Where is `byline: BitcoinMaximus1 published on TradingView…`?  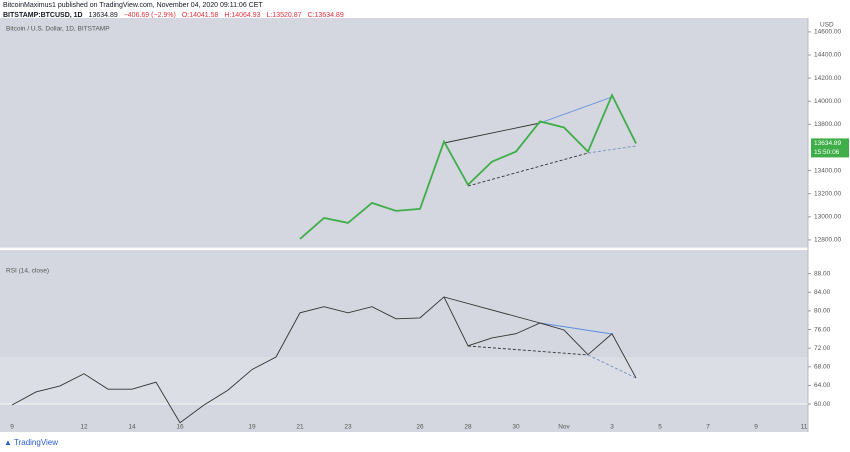 byline: BitcoinMaximus1 published on TradingView… is located at coordinates (133, 5).